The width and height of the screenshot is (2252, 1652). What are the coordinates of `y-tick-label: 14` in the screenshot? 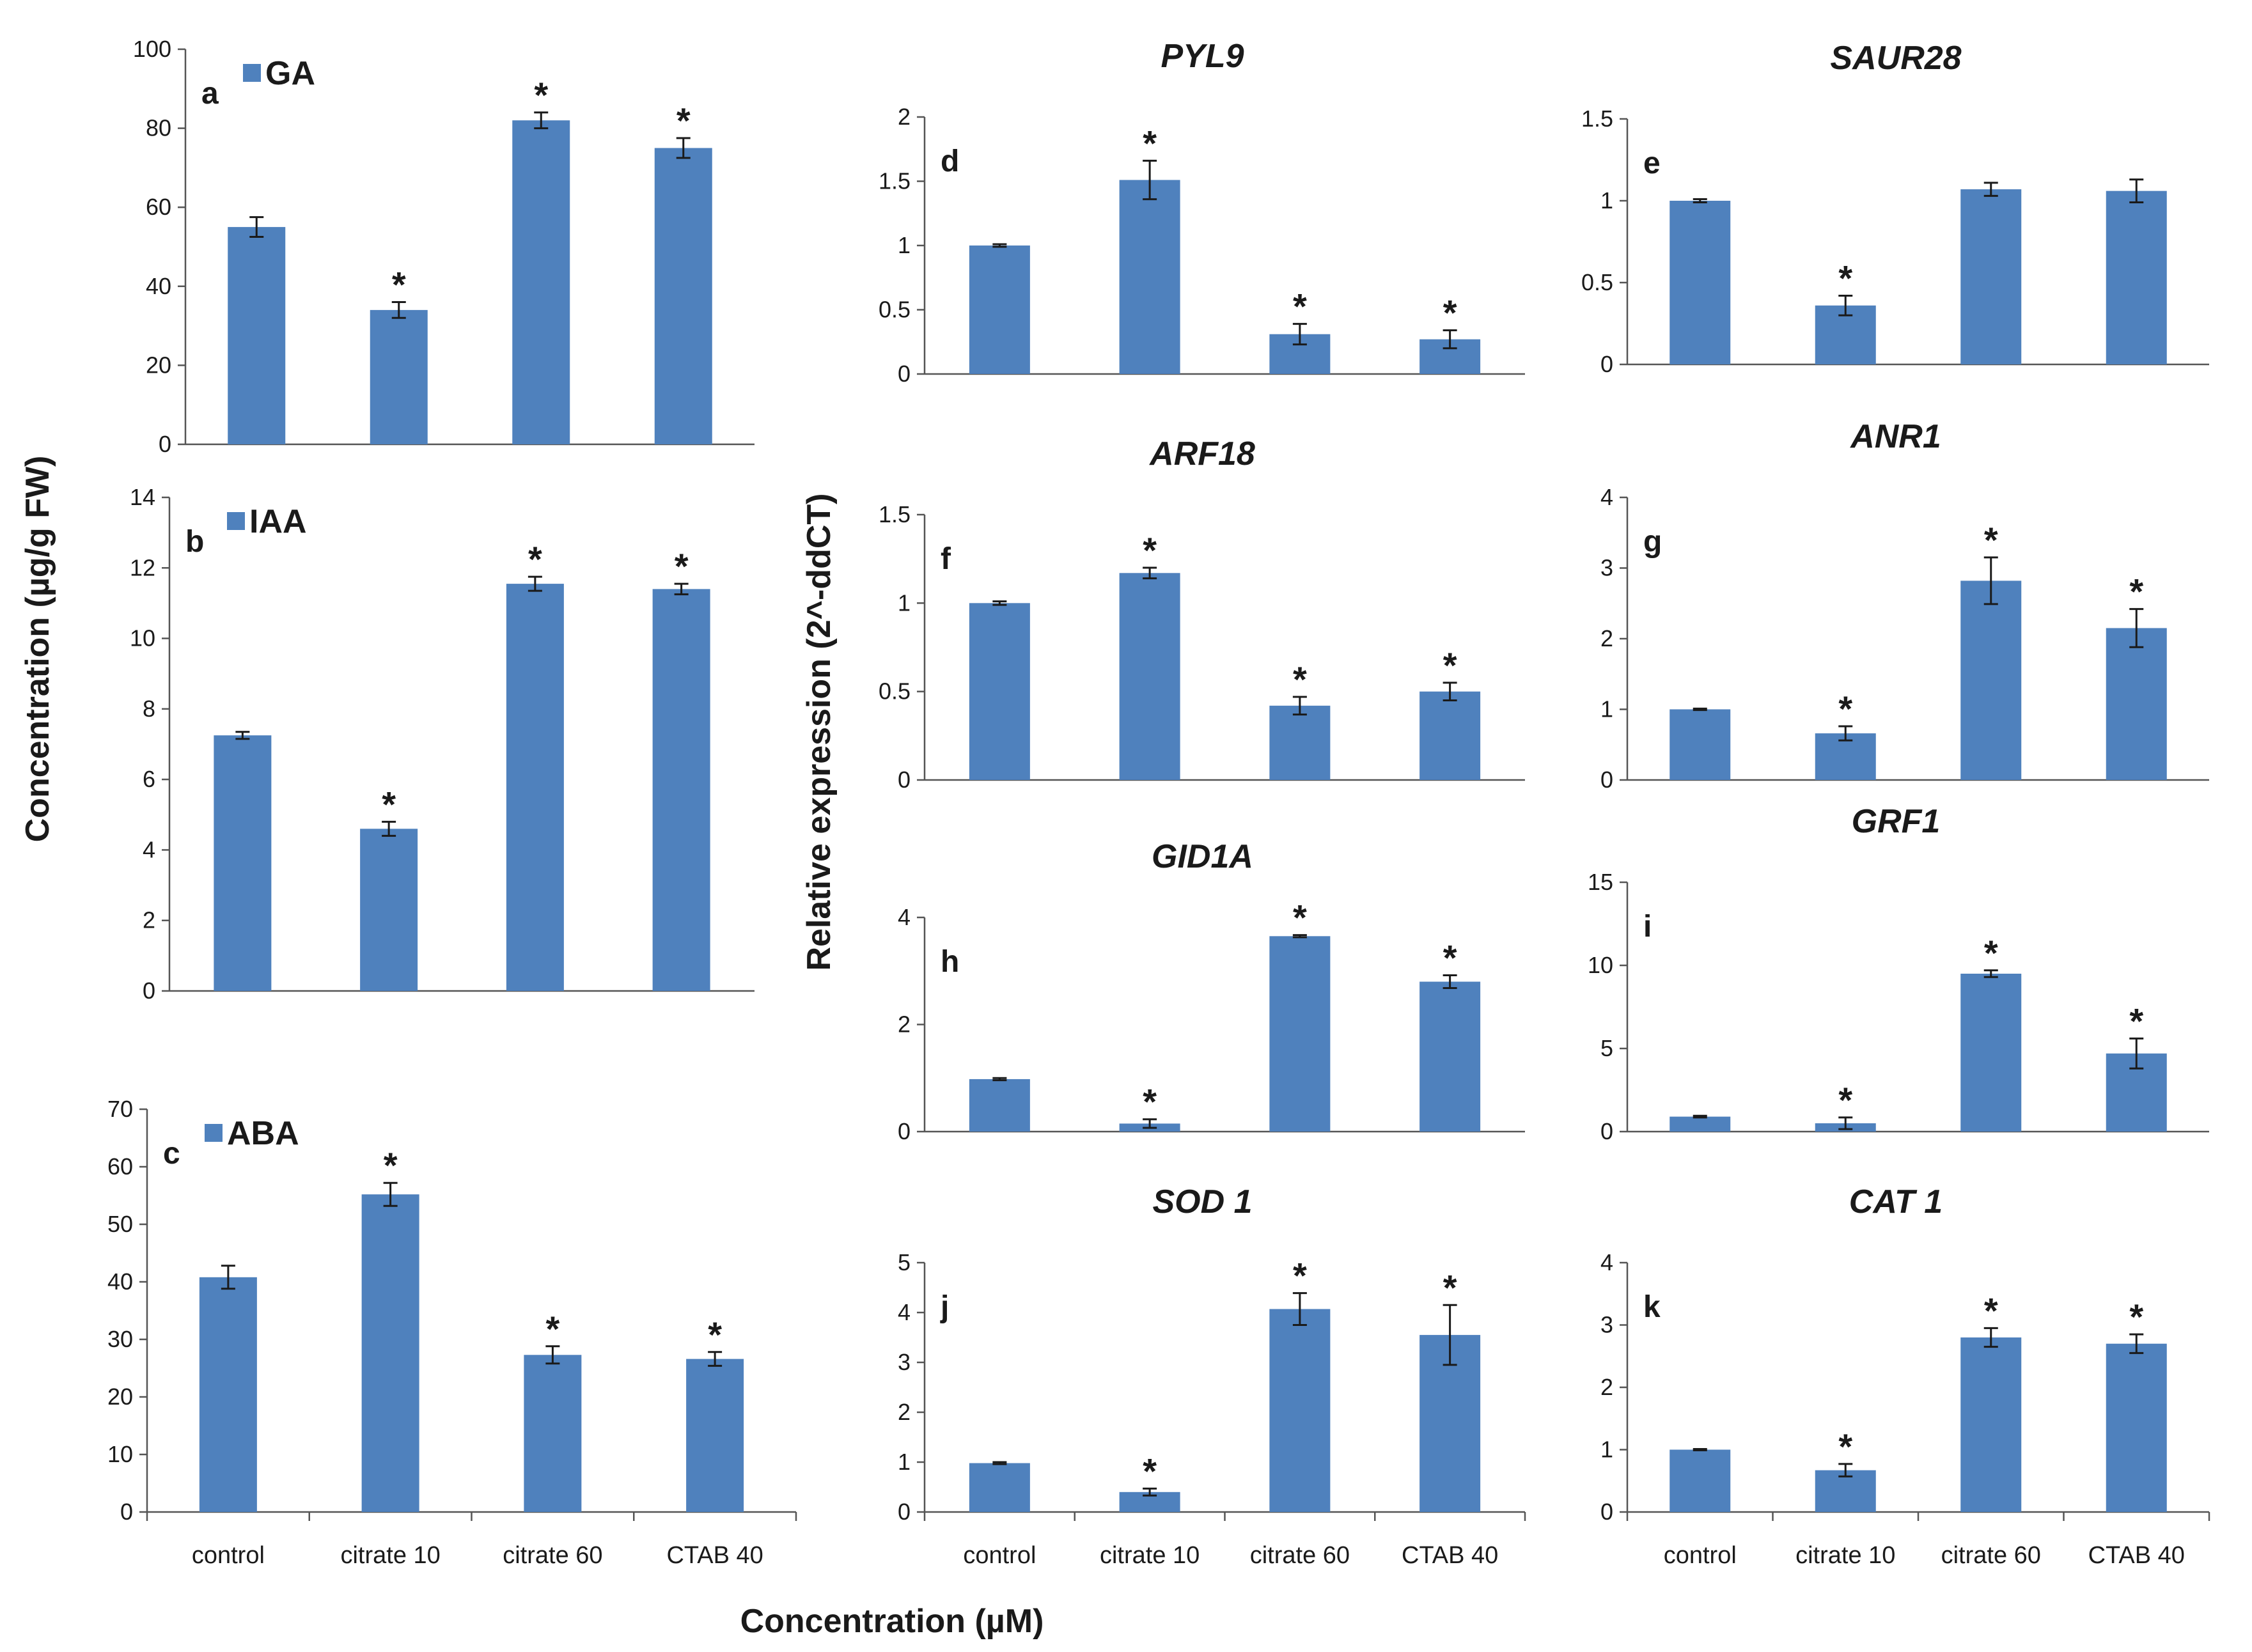 It's located at (143, 497).